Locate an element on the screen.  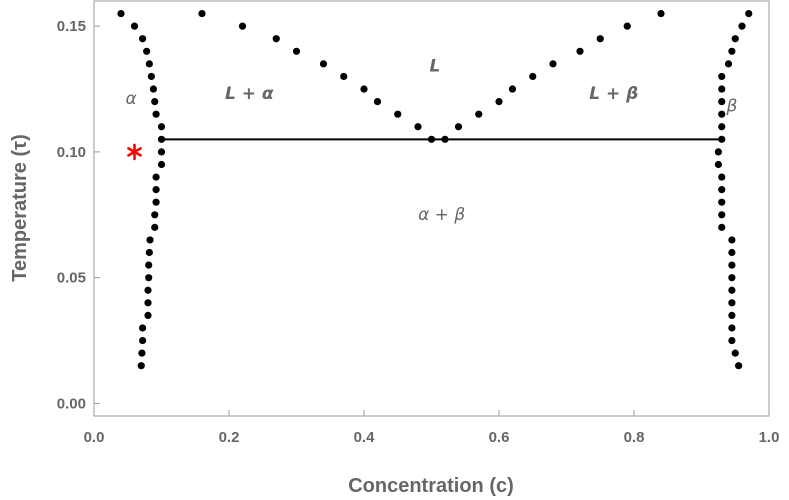
x-tick-label: 0.0 is located at coordinates (94, 437).